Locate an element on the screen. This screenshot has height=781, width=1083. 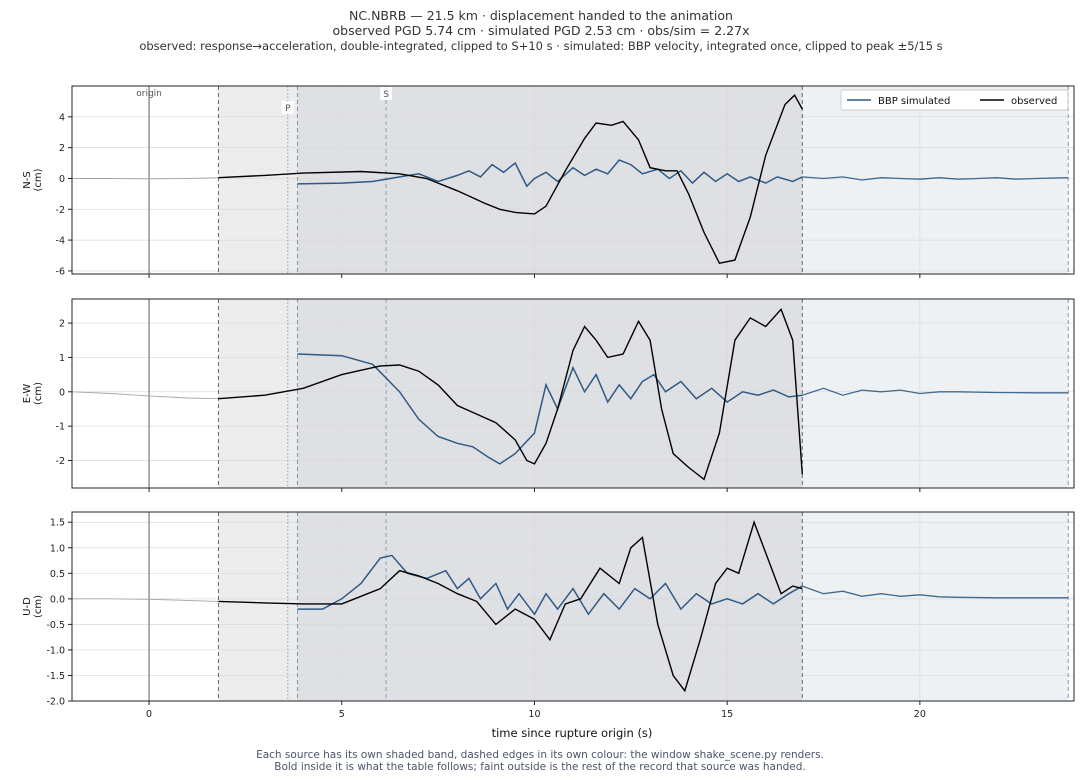
y-tick-label: 1 is located at coordinates (62, 358).